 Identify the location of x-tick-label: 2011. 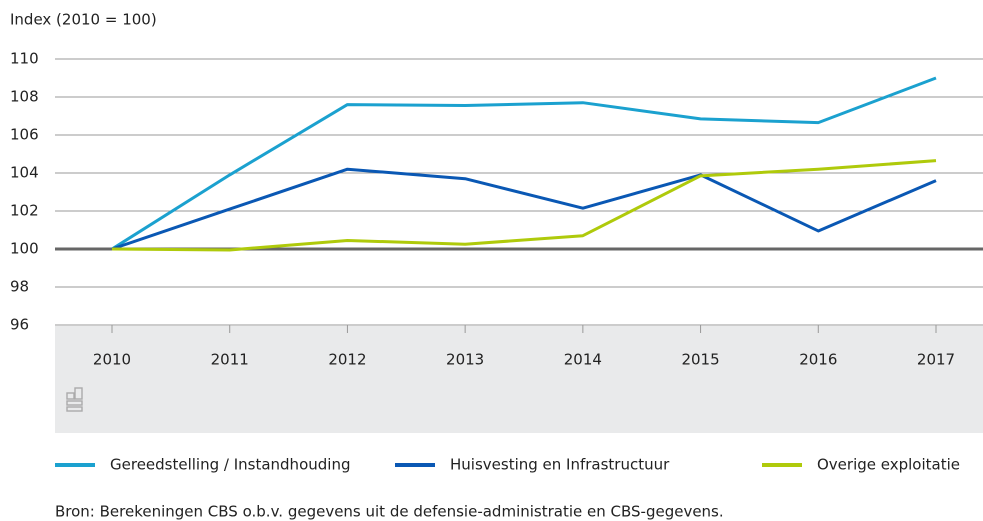
(230, 360).